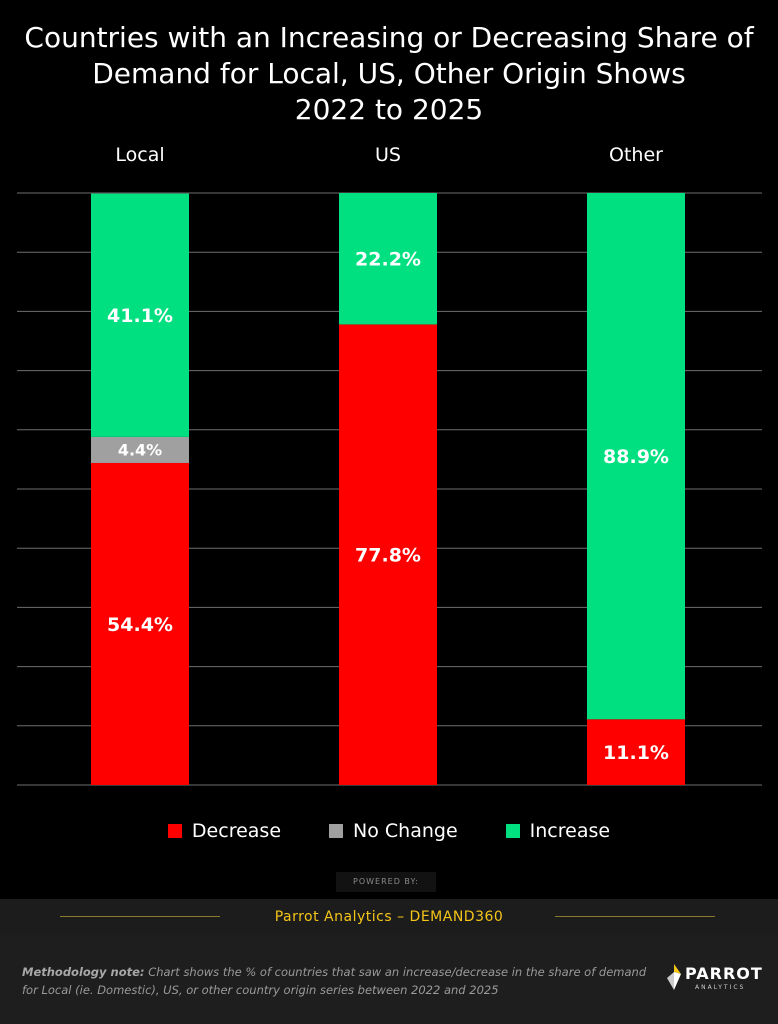  What do you see at coordinates (140, 916) in the screenshot?
I see `footer-divider-left` at bounding box center [140, 916].